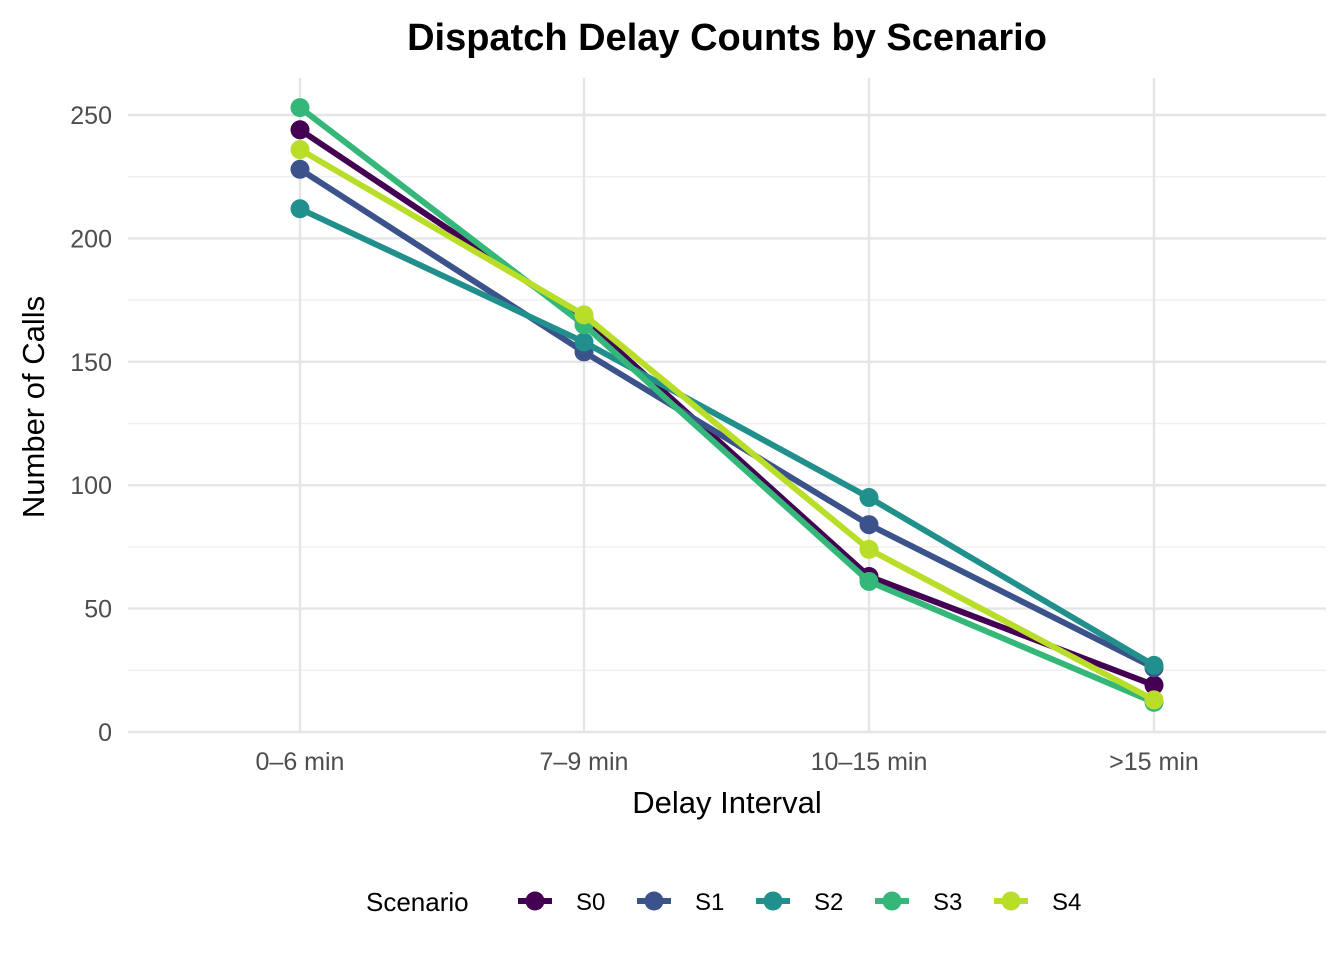  I want to click on y-tick-label: 50, so click(98, 610).